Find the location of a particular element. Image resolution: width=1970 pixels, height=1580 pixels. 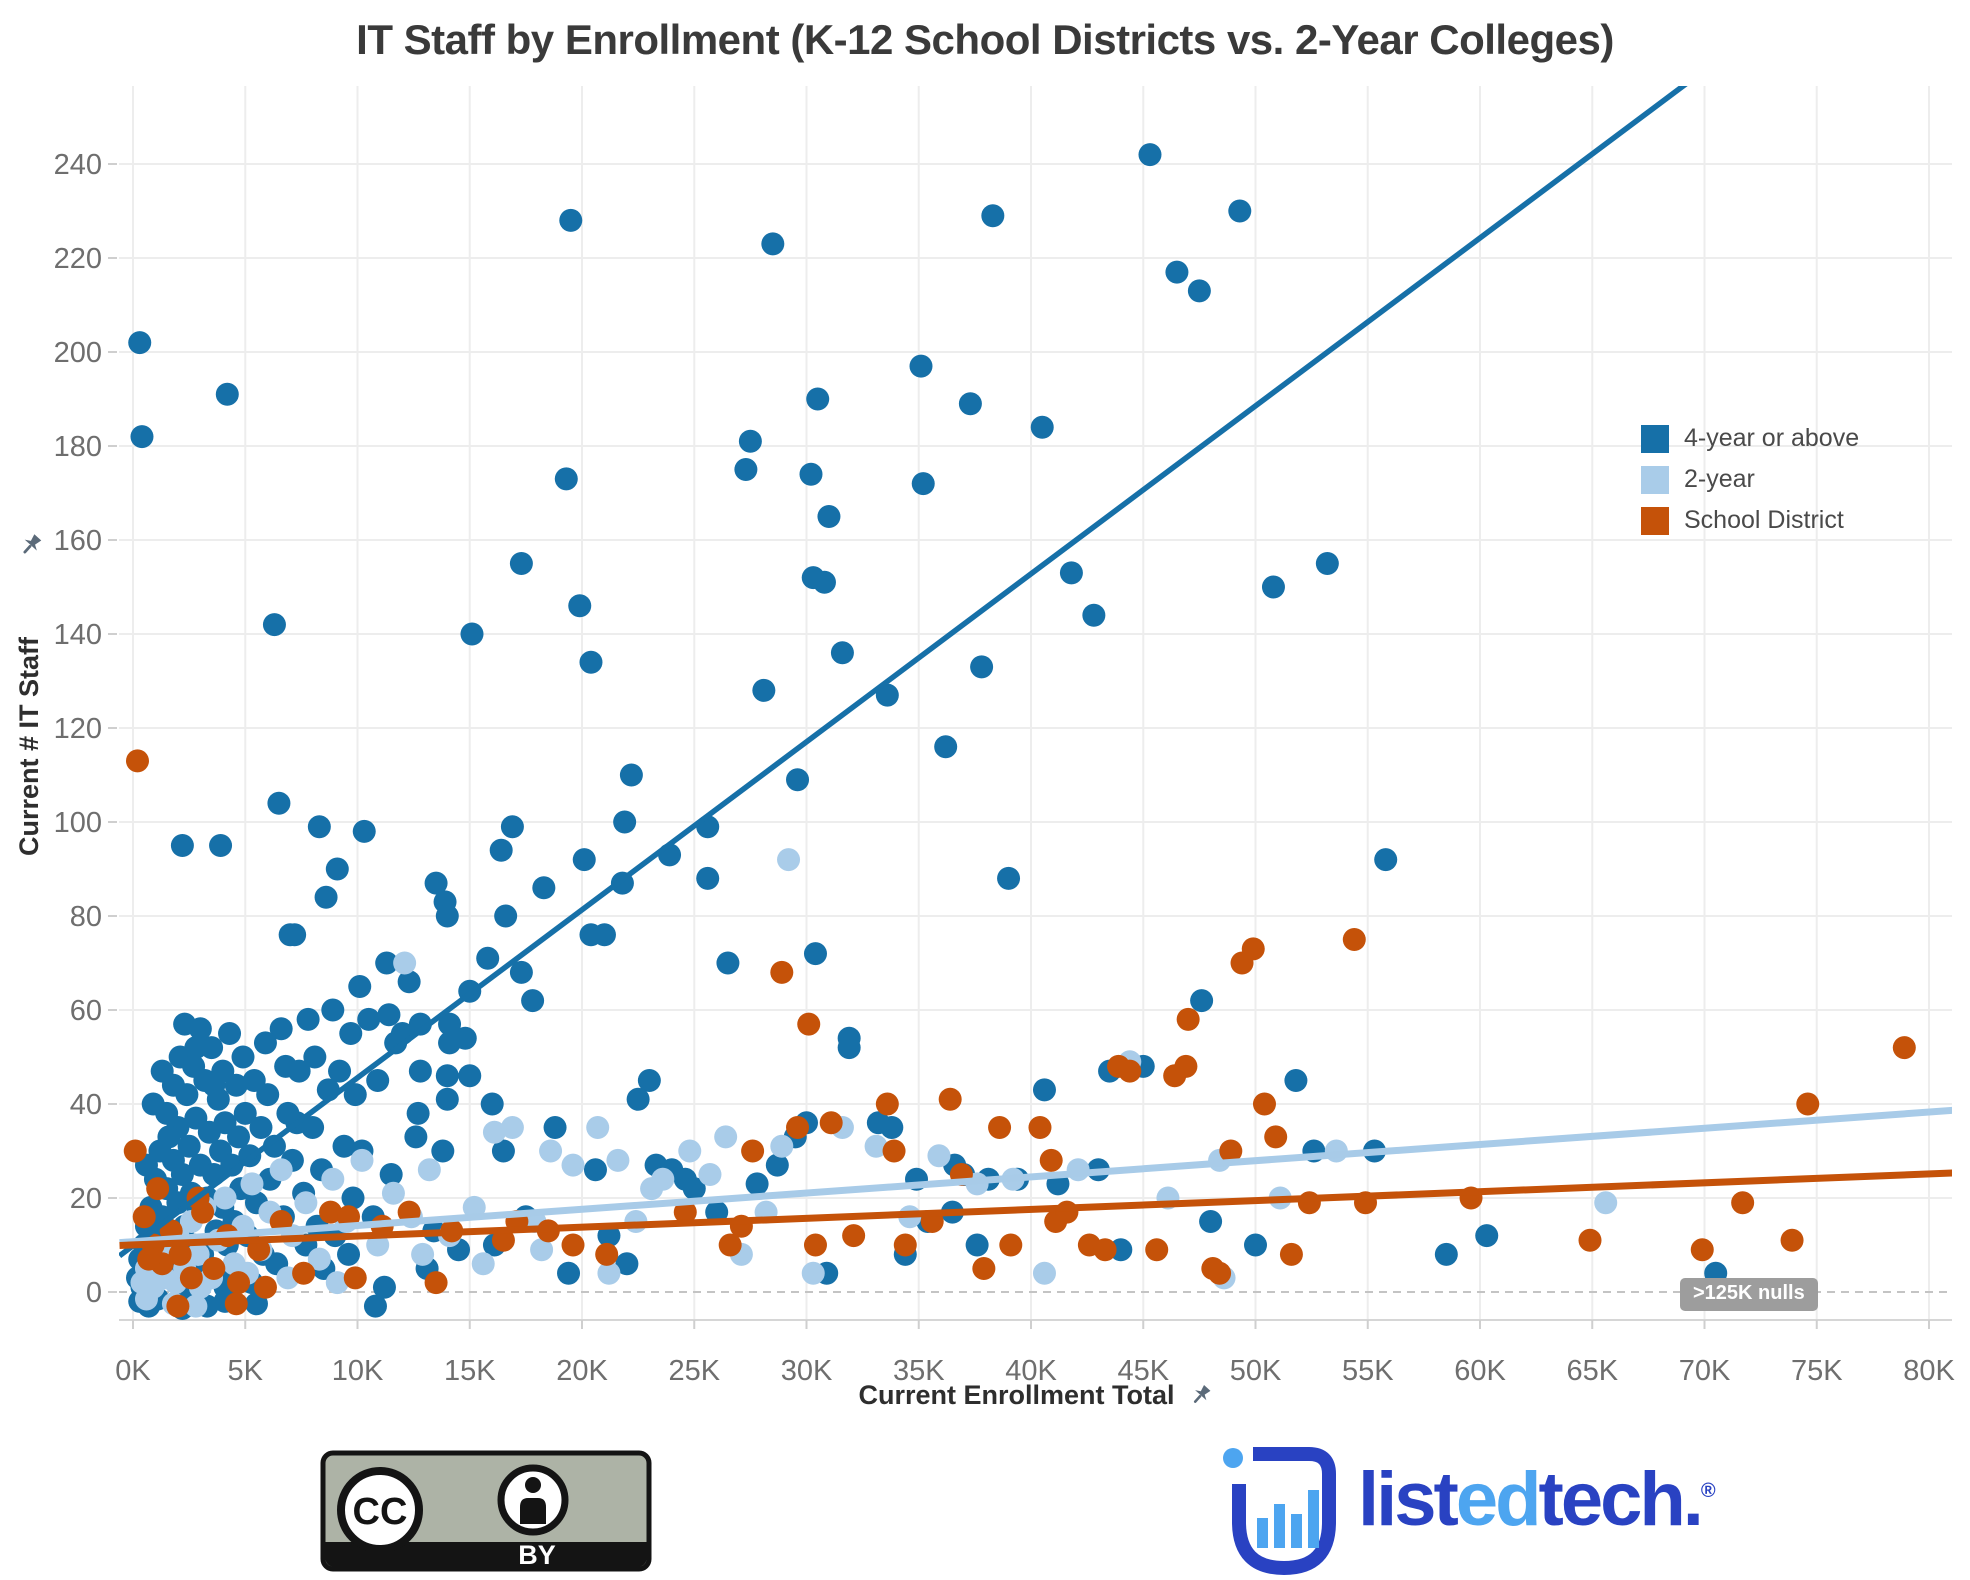

wordmark-part-2: ed is located at coordinates (1498, 1499).